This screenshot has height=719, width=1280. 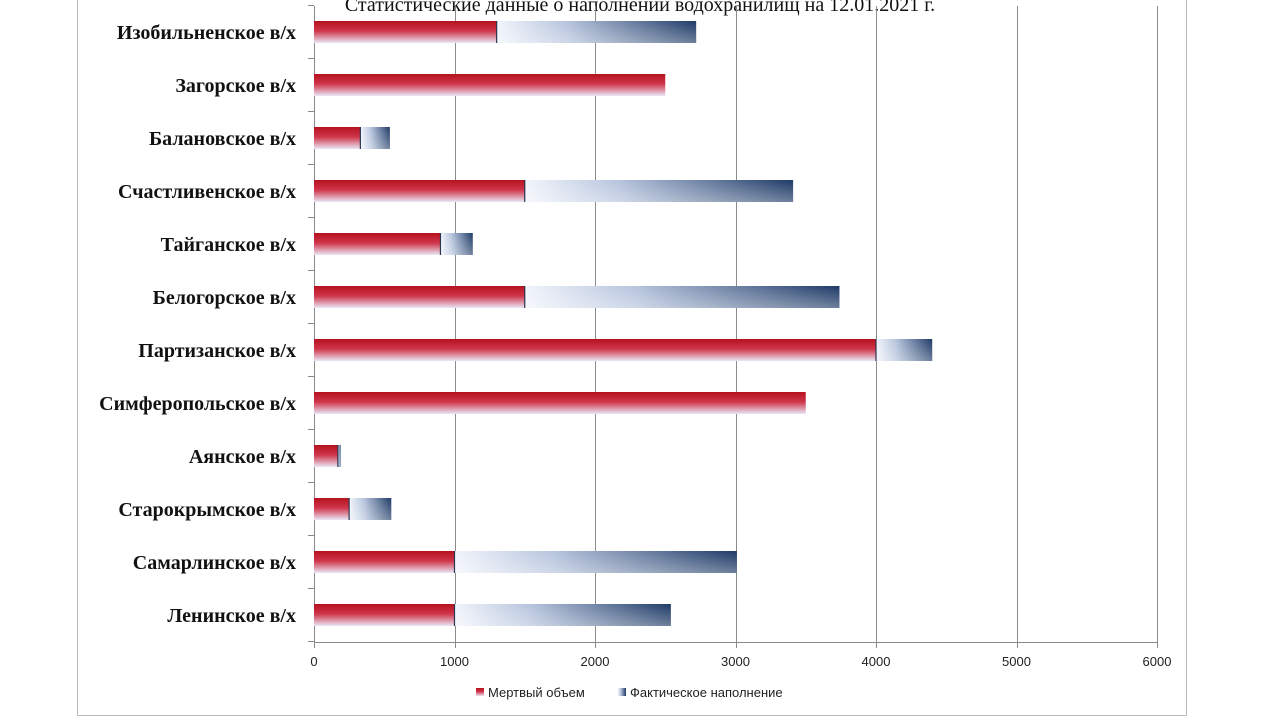 I want to click on legend-label: Фактическое наполнение, so click(x=706, y=692).